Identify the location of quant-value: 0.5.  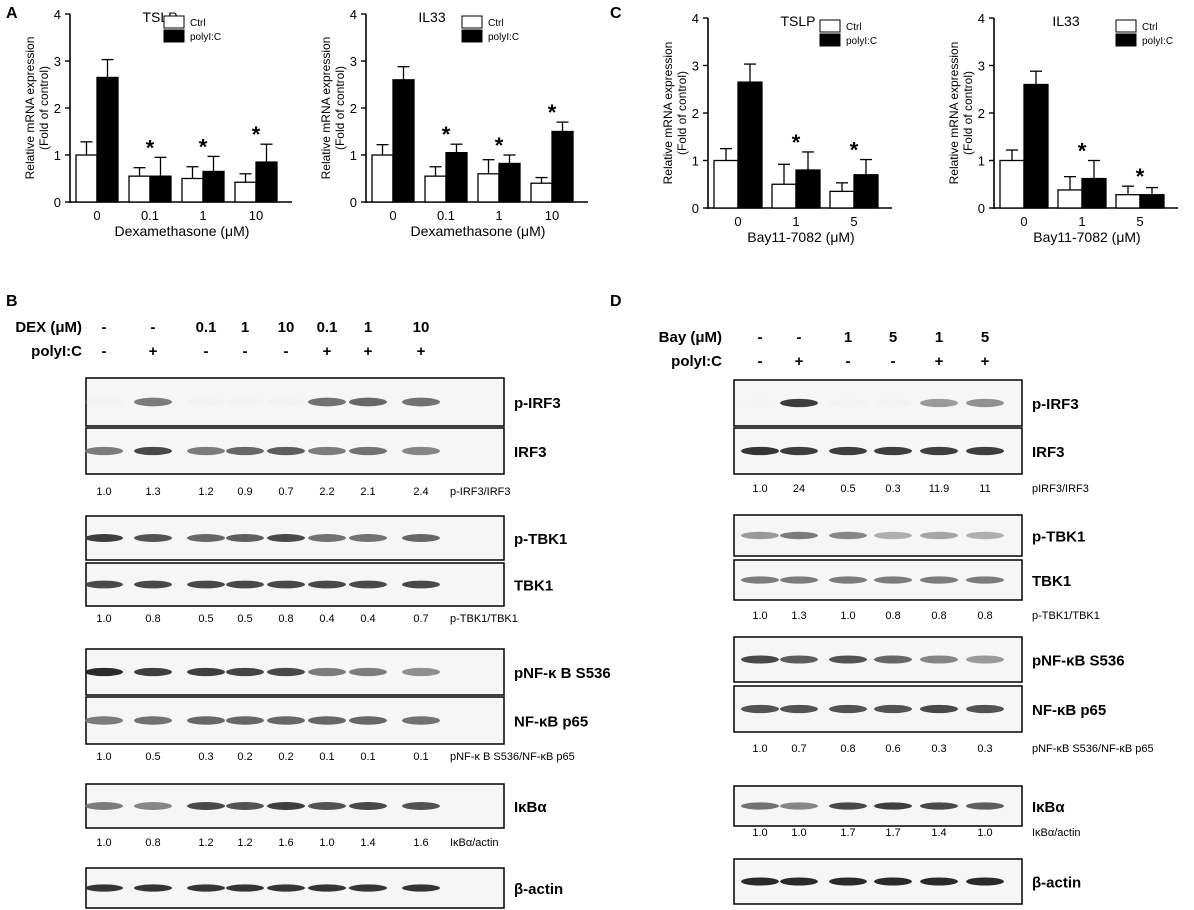
(152, 757).